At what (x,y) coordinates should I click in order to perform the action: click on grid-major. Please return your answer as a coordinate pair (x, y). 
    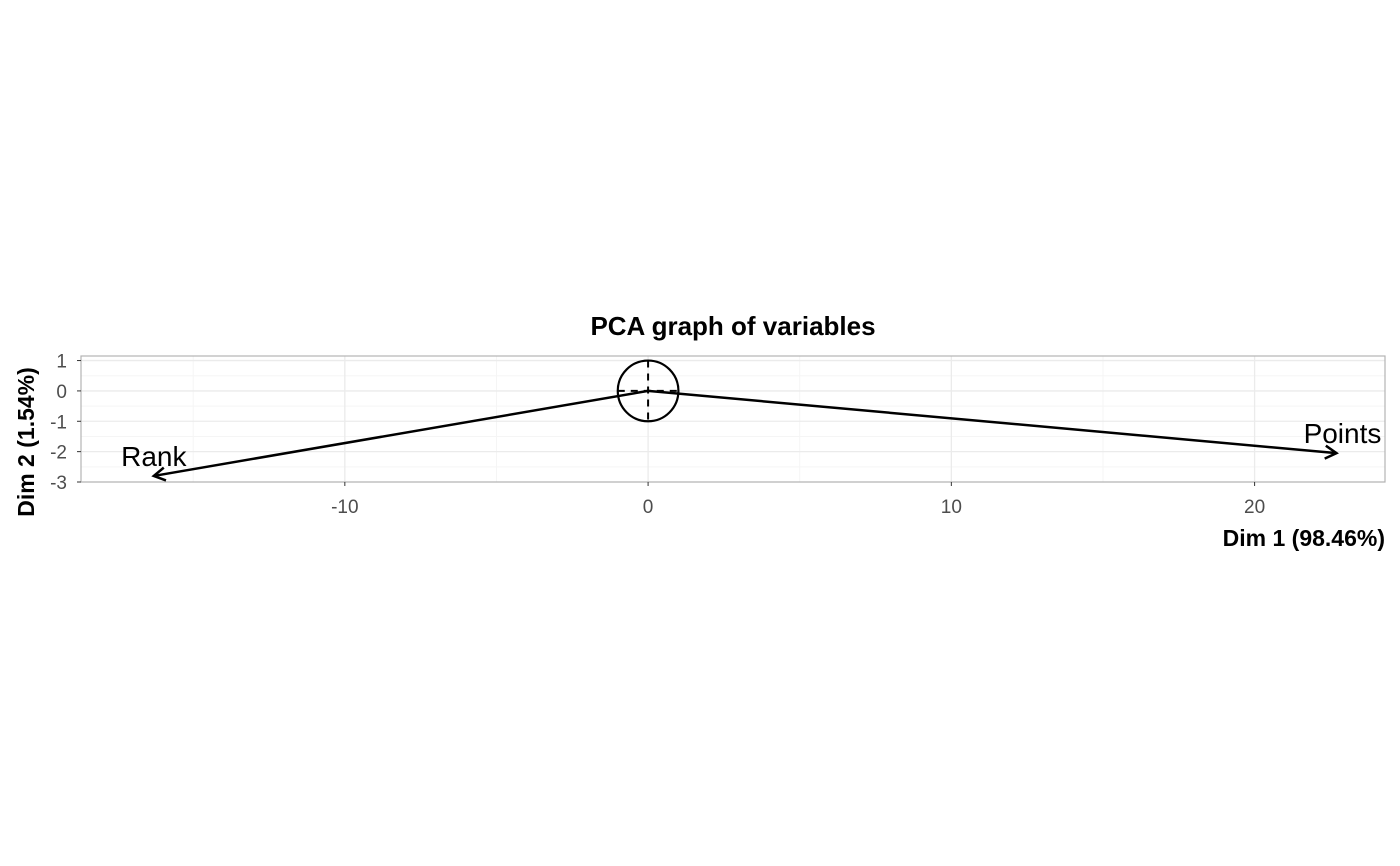
    Looking at the image, I should click on (733, 419).